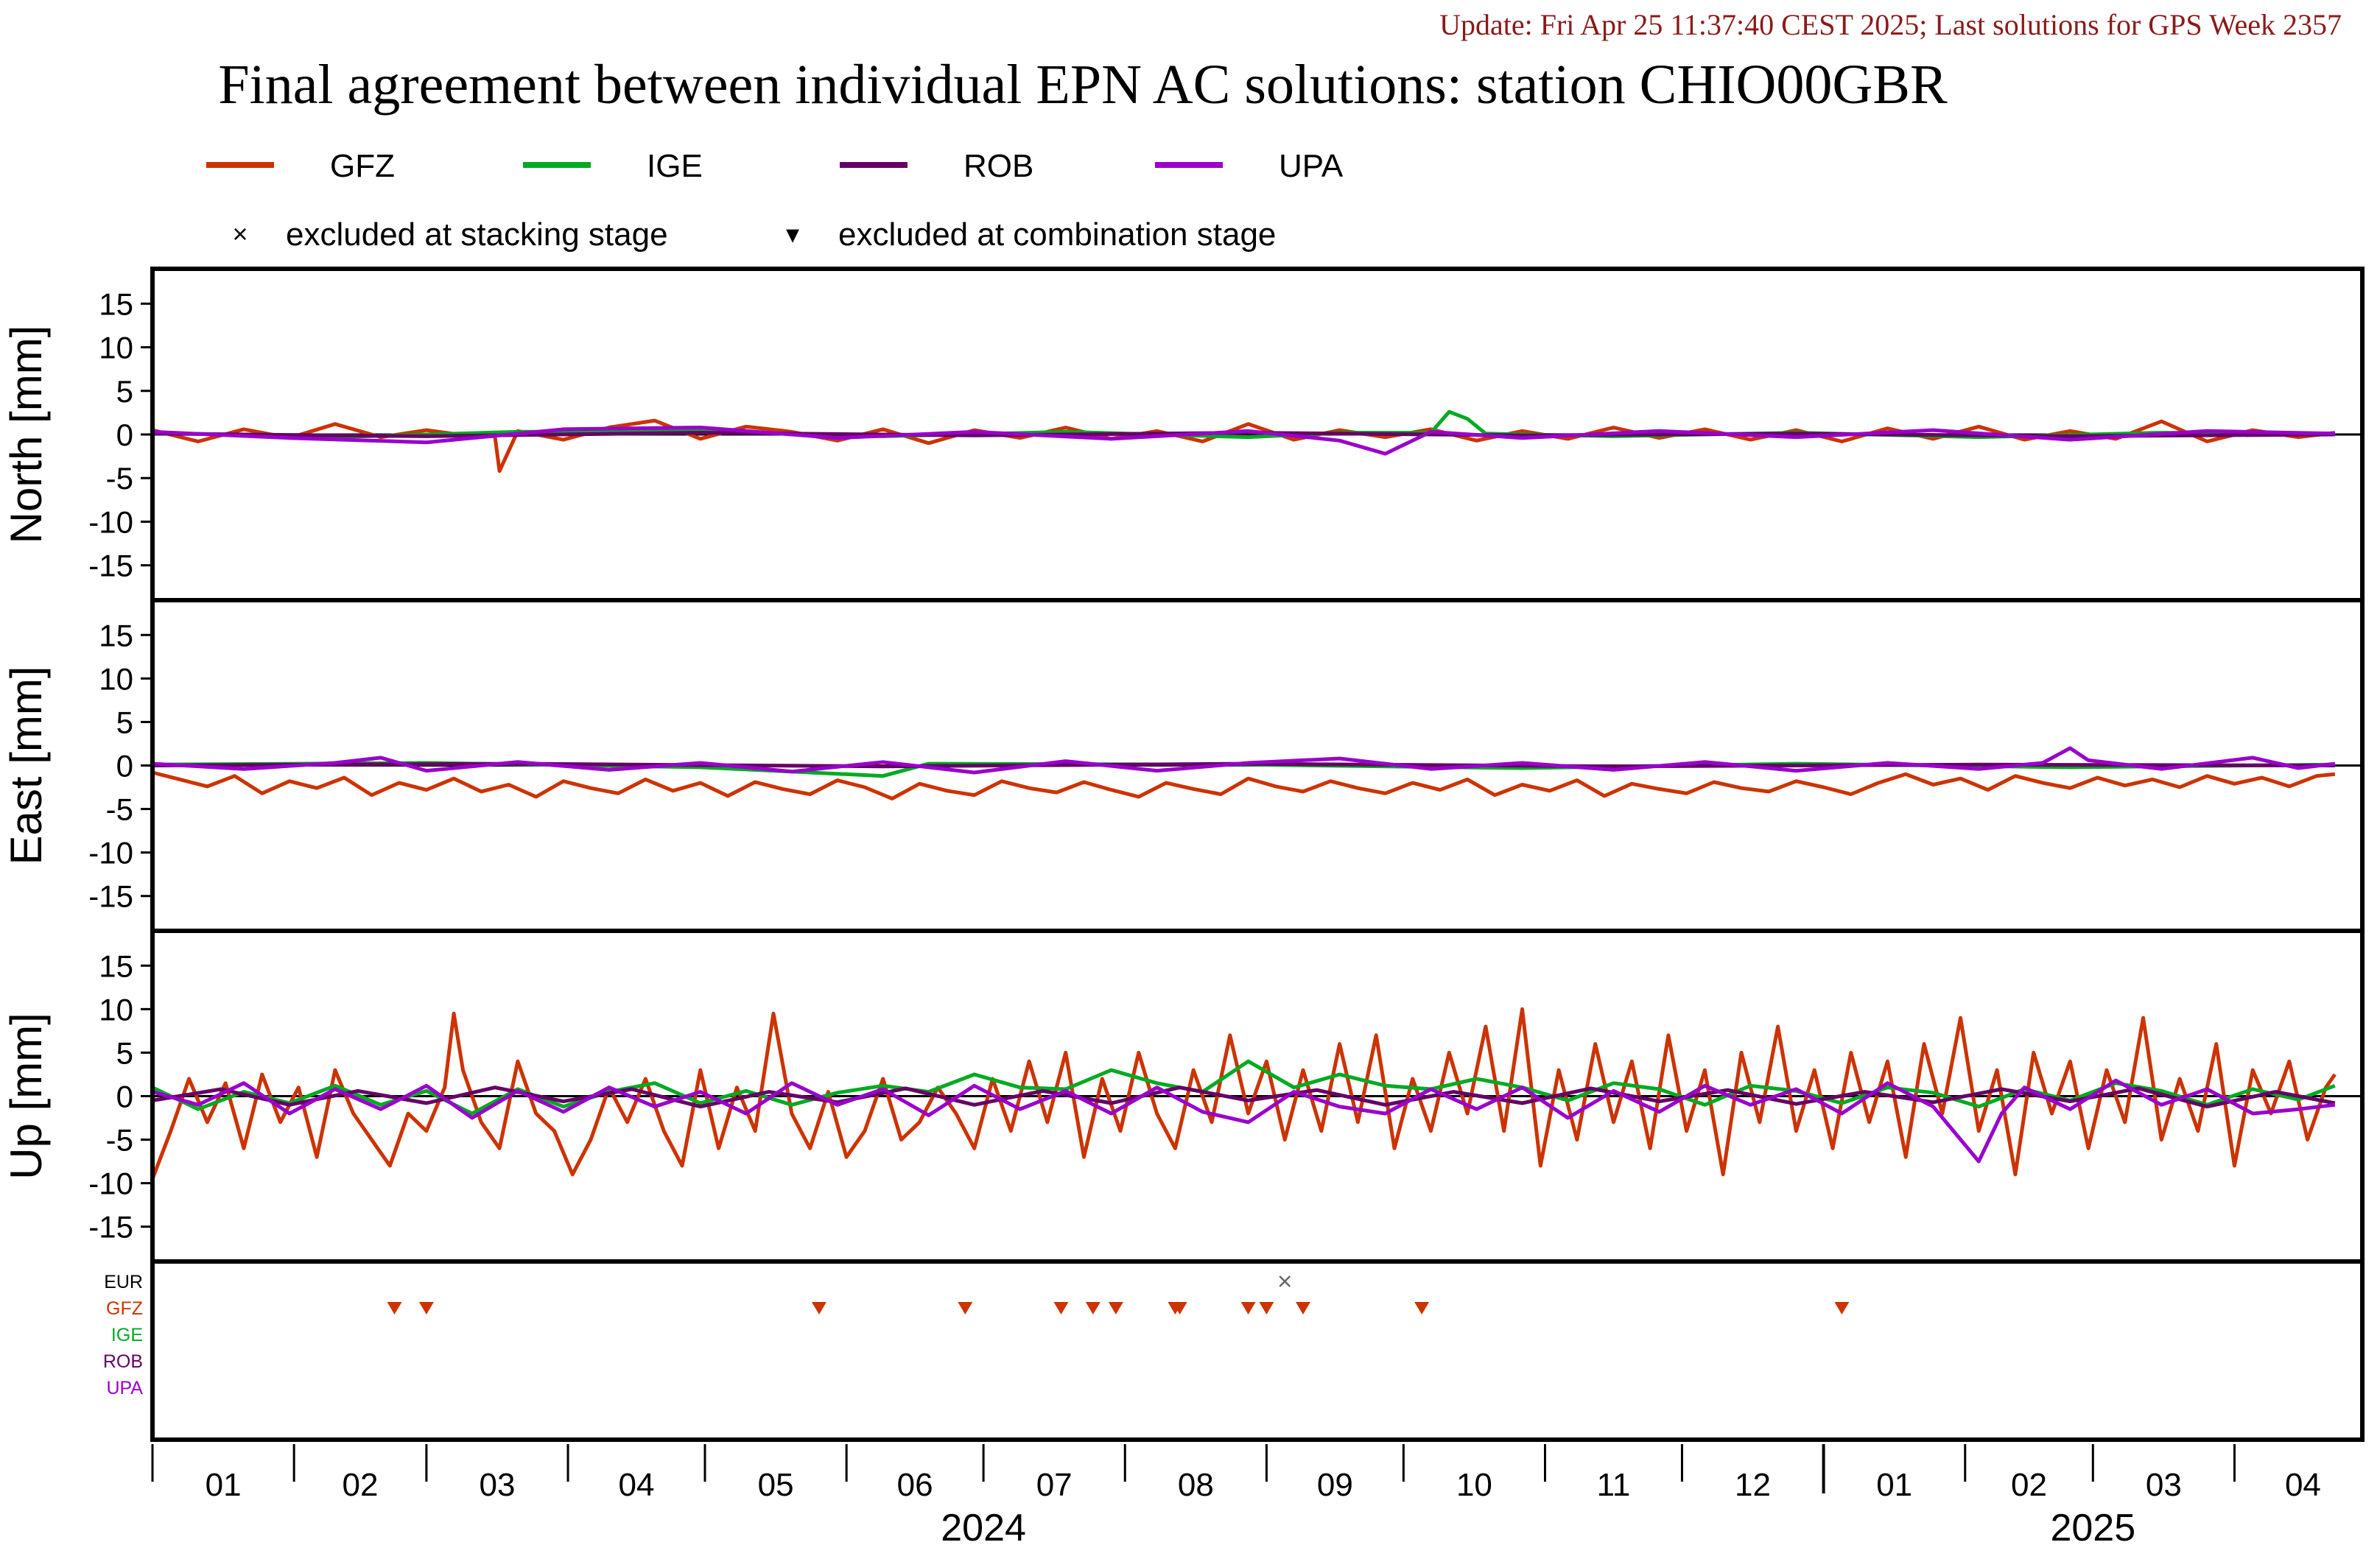 This screenshot has height=1545, width=2380. I want to click on exclusion-panel: EUR GFZ IGE ROB UPA, so click(1234, 1350).